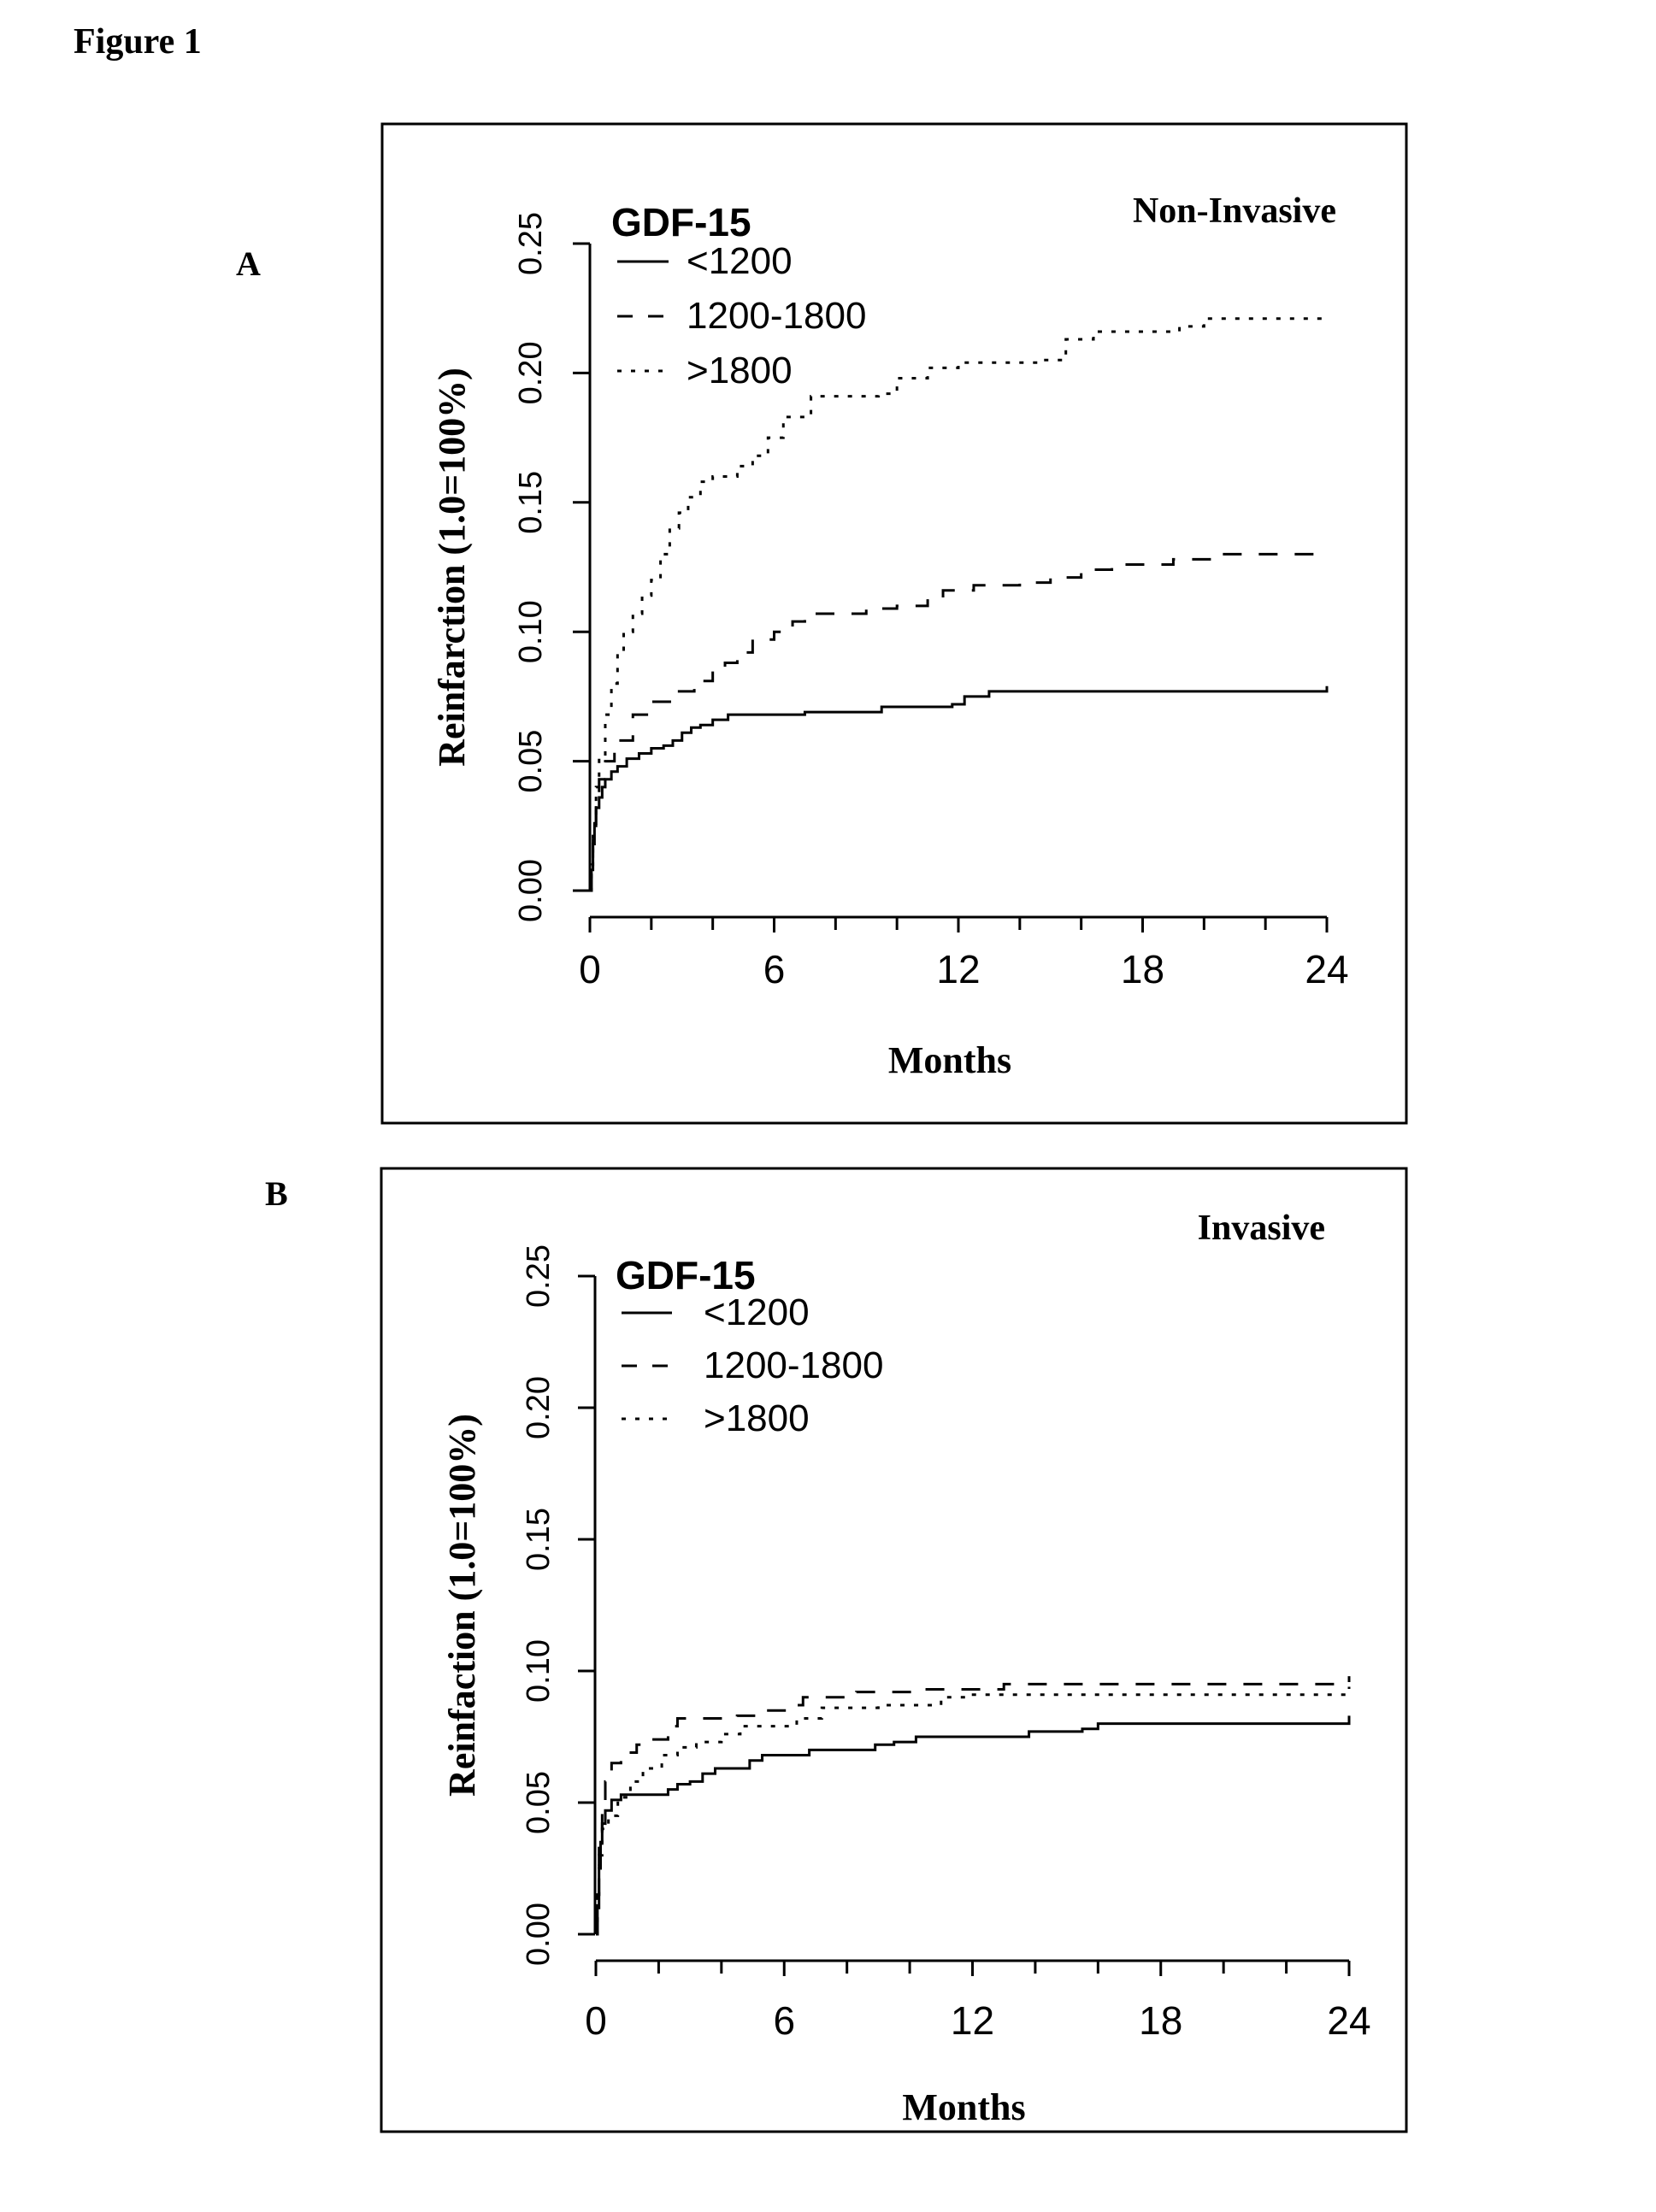  I want to click on y-axis-title: Reinfaction (1.0=100%), so click(462, 1605).